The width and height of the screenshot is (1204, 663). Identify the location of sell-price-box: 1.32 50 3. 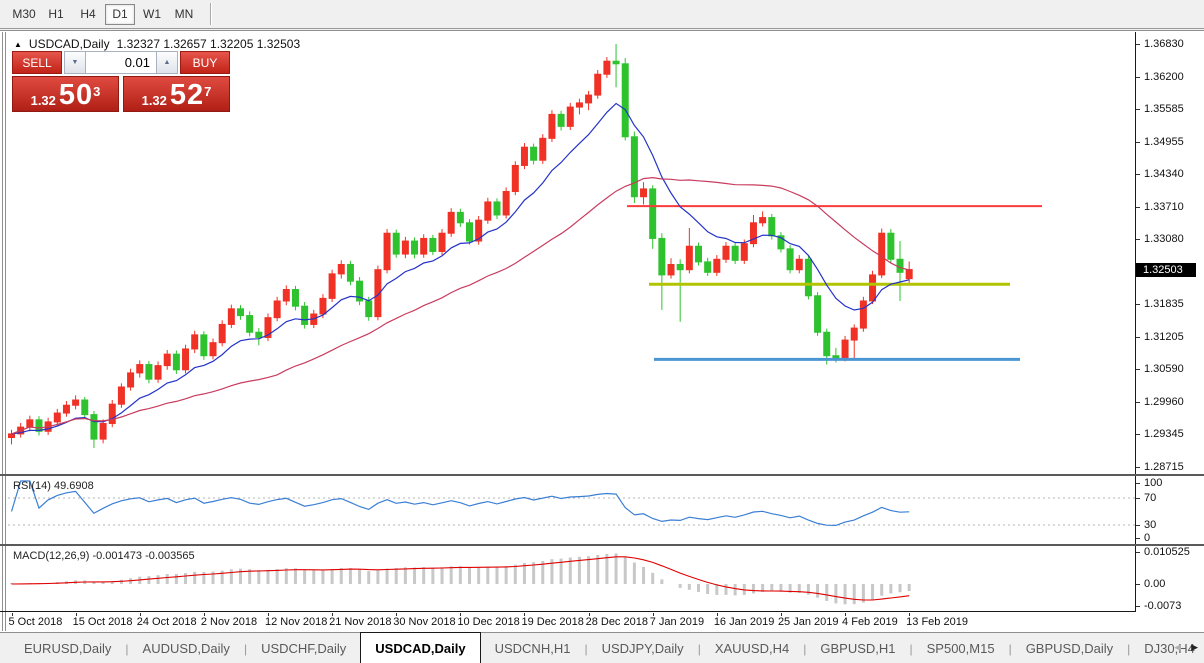
(65, 94).